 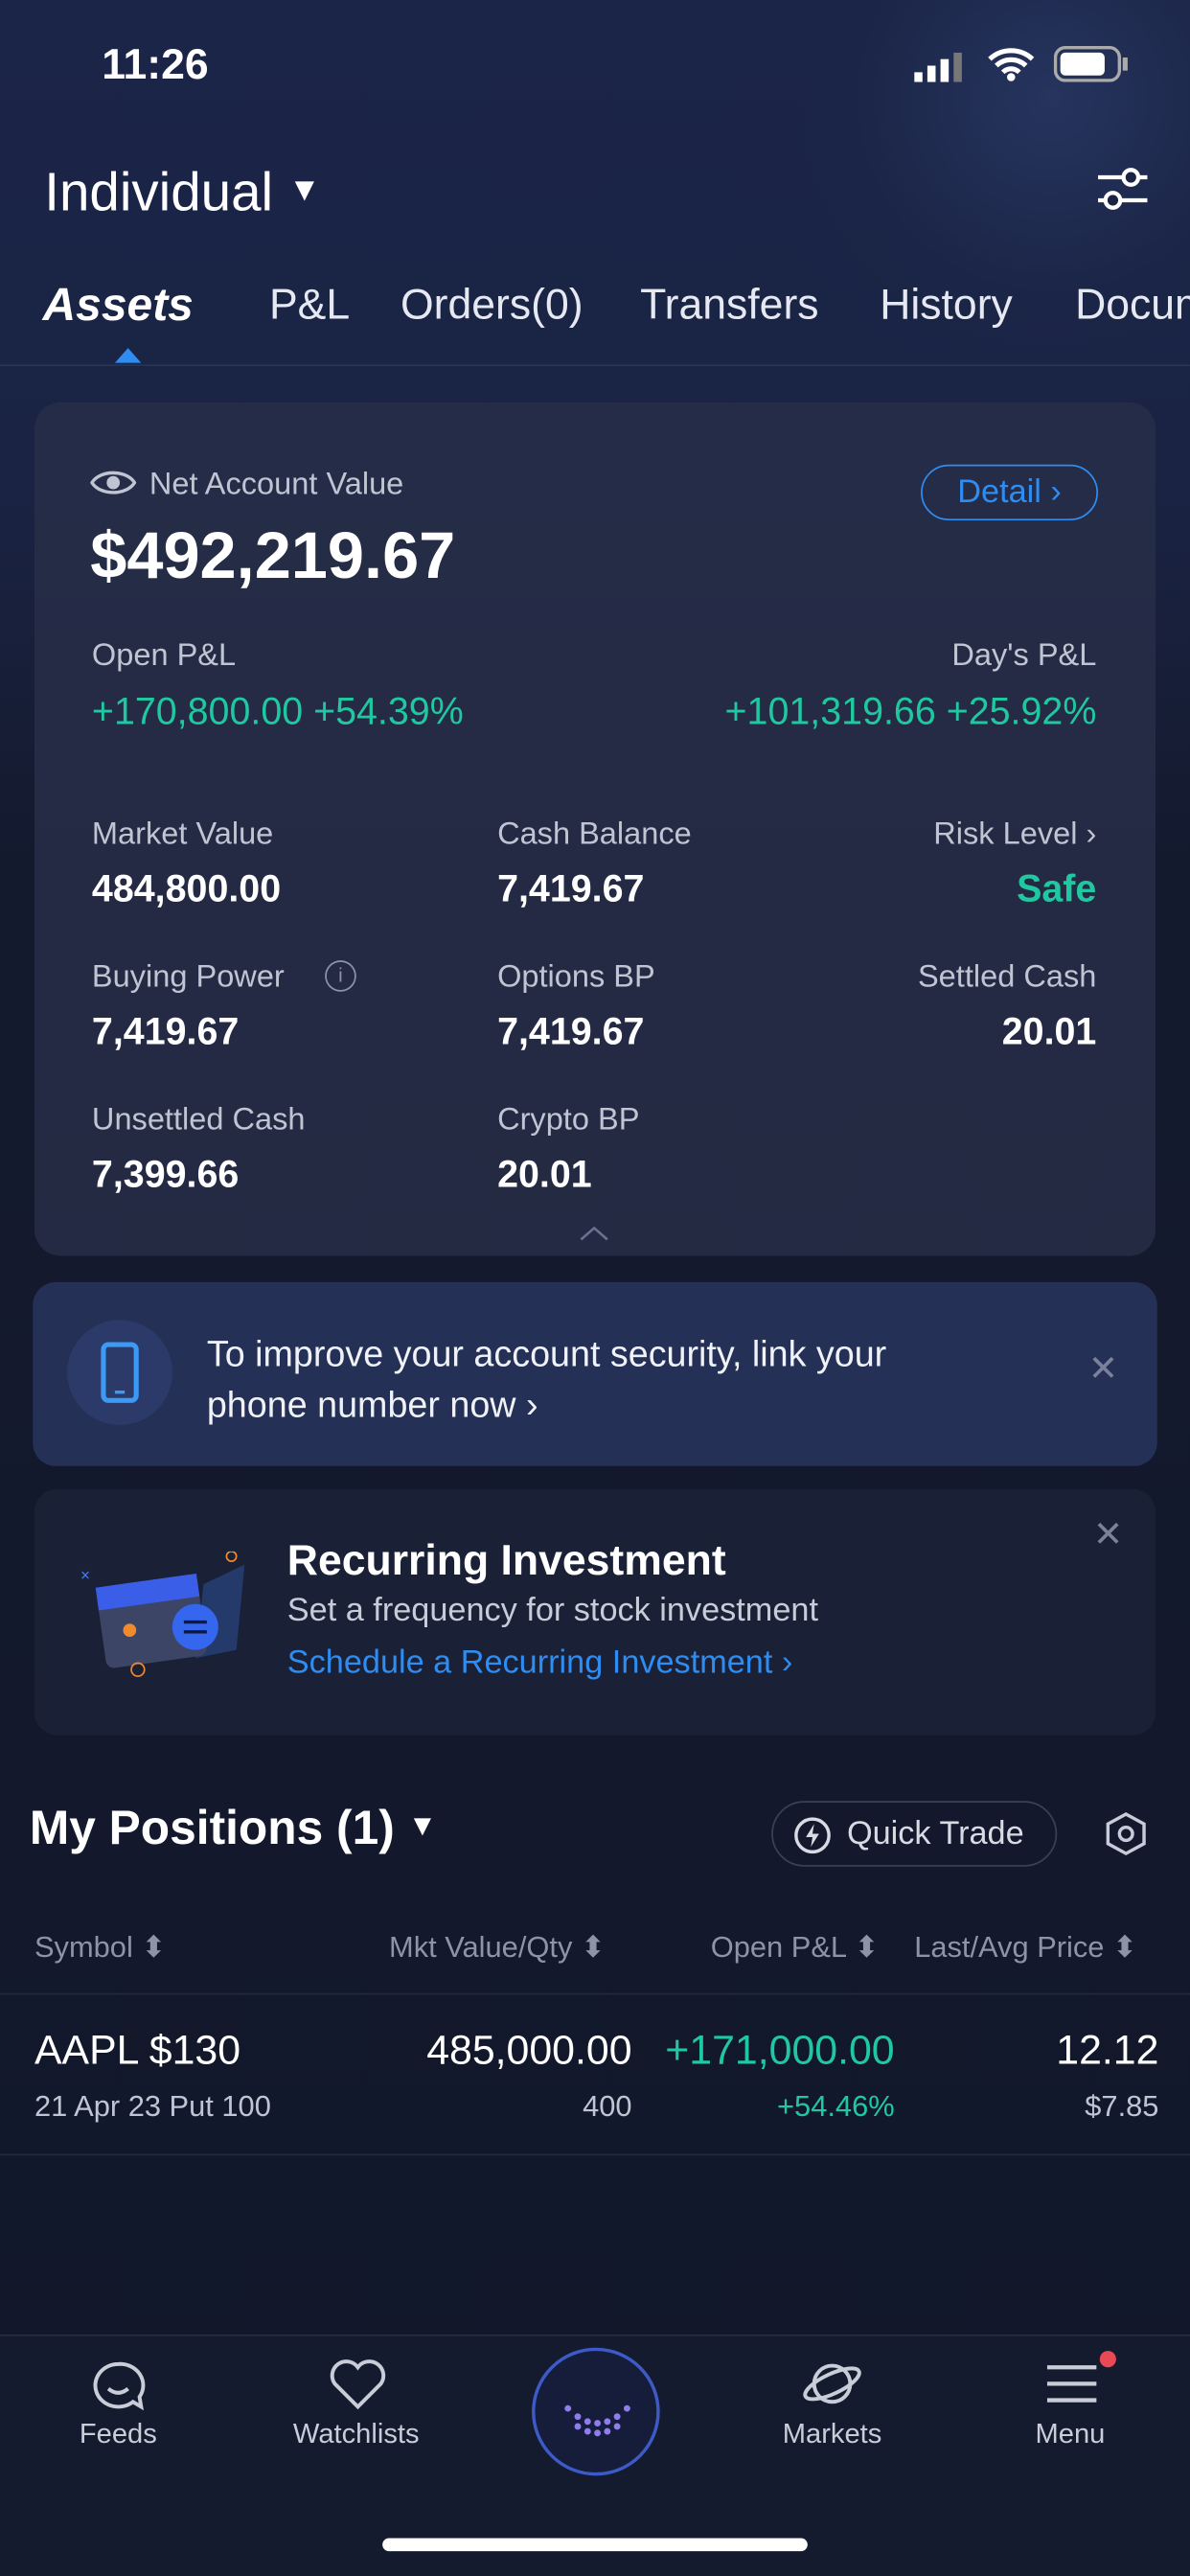 I want to click on info-icon: i, so click(x=341, y=976).